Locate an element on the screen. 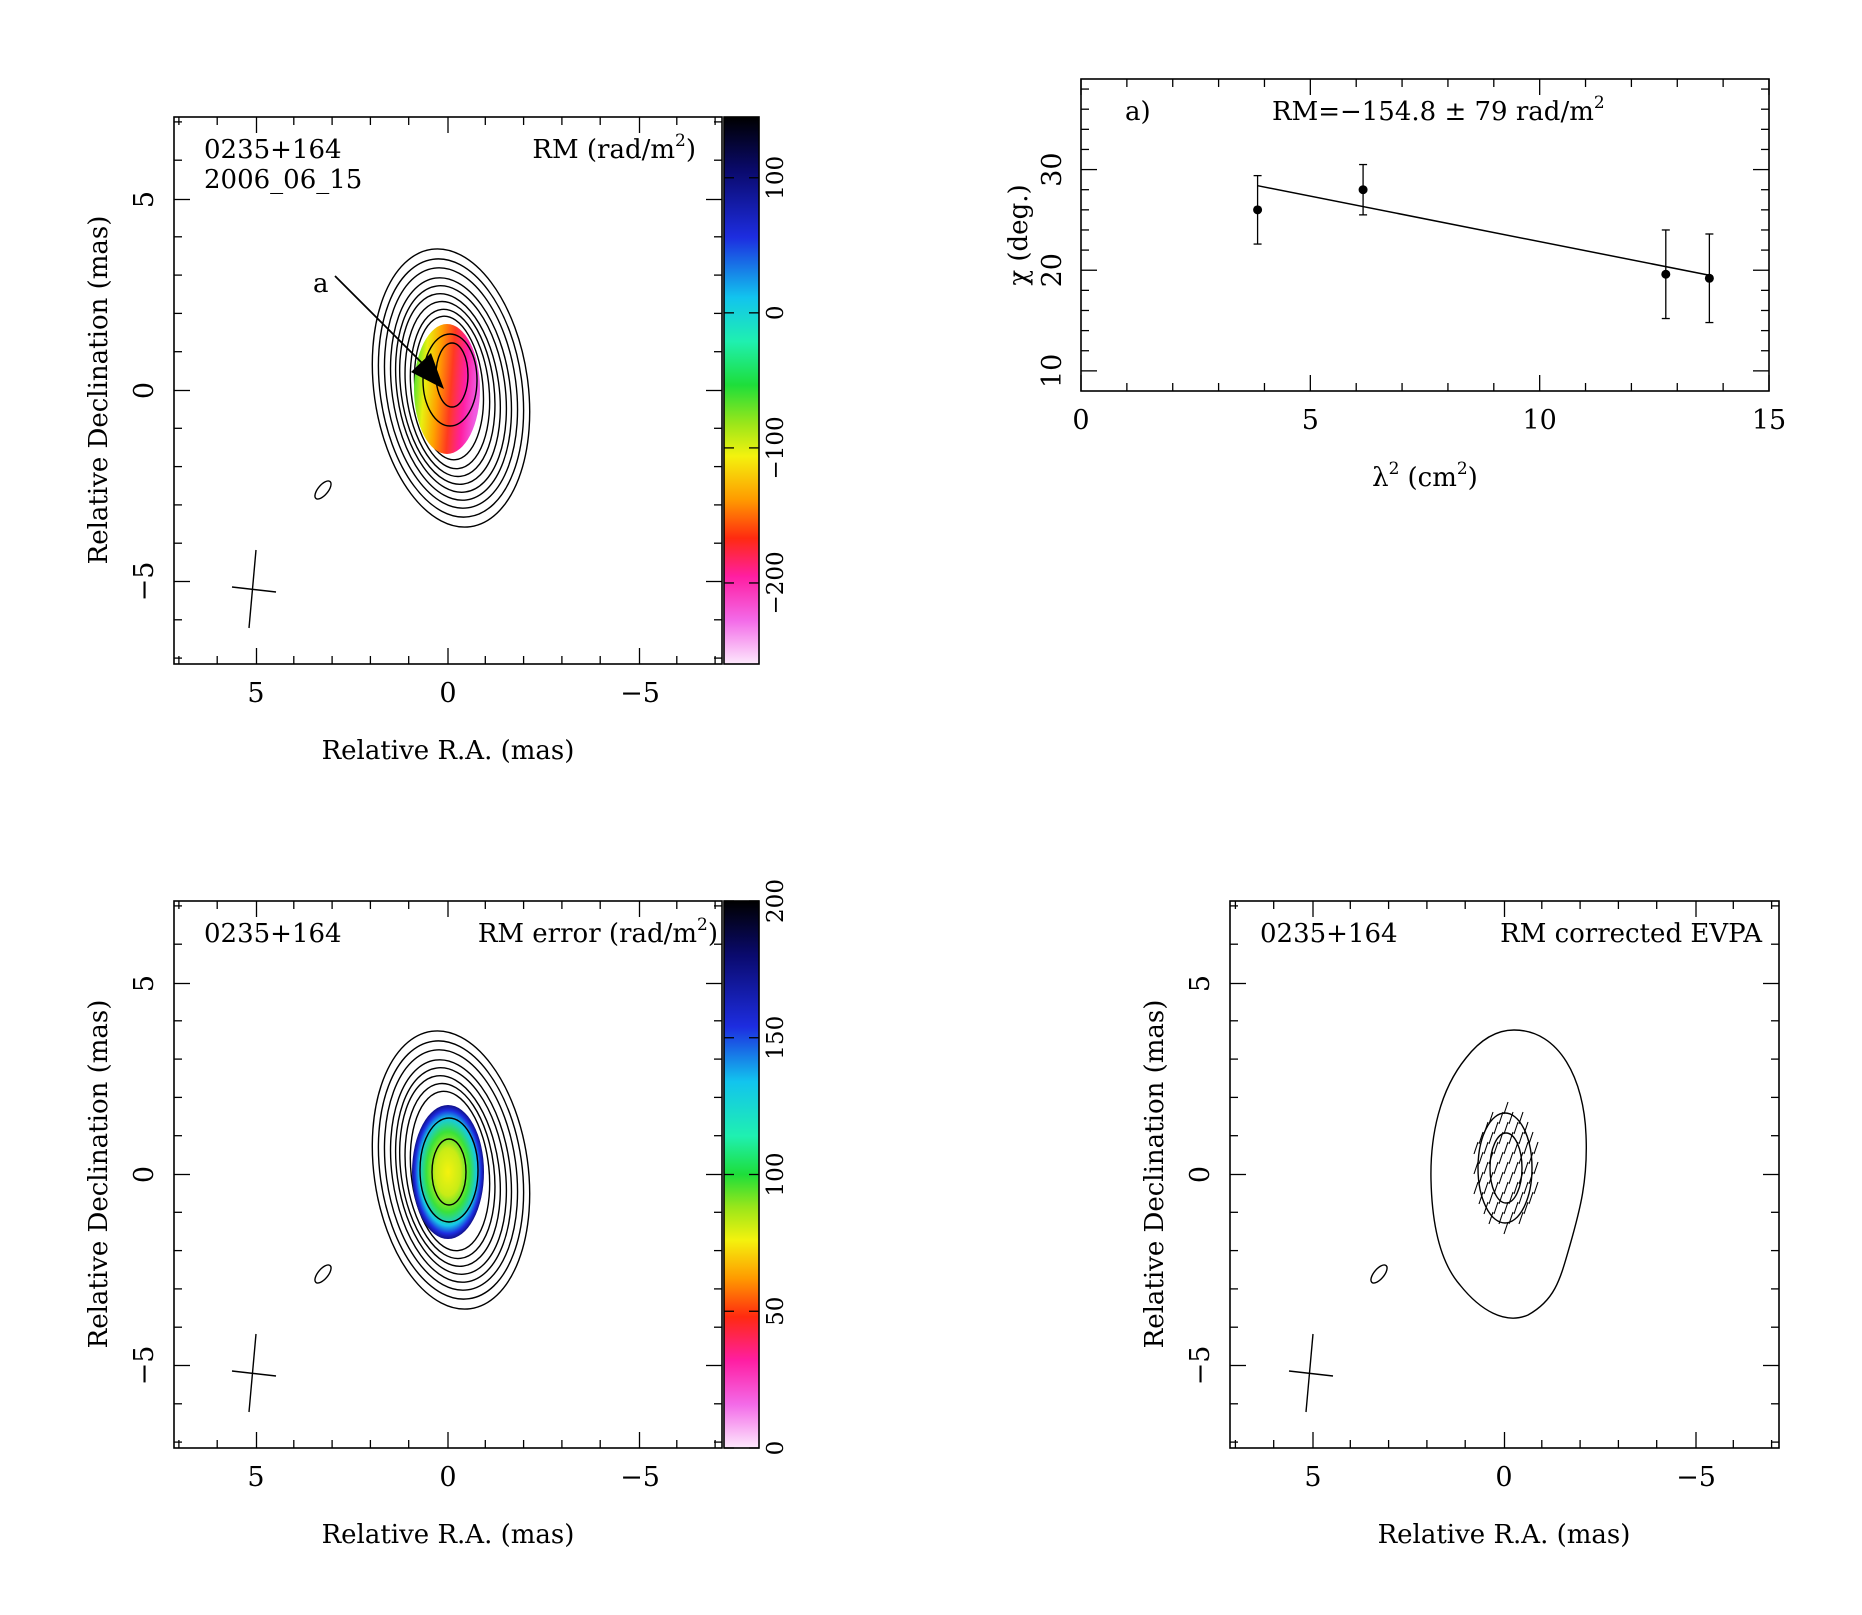 Image resolution: width=1862 pixels, height=1615 pixels. rm-fit-frame is located at coordinates (1425, 235).